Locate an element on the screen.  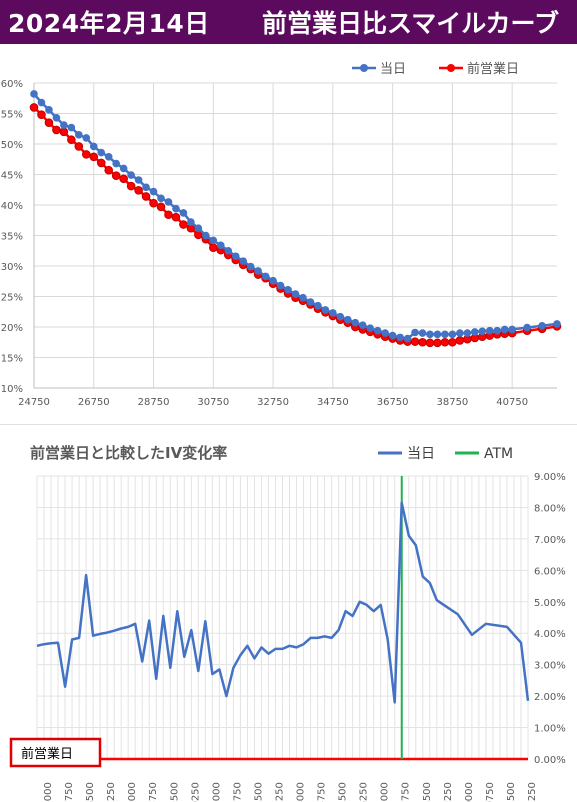
c1-y-ticks: 10% 15% 20% 25% 30% 35% 40% 45% 50% 55% 60% is located at coordinates (12, 237).